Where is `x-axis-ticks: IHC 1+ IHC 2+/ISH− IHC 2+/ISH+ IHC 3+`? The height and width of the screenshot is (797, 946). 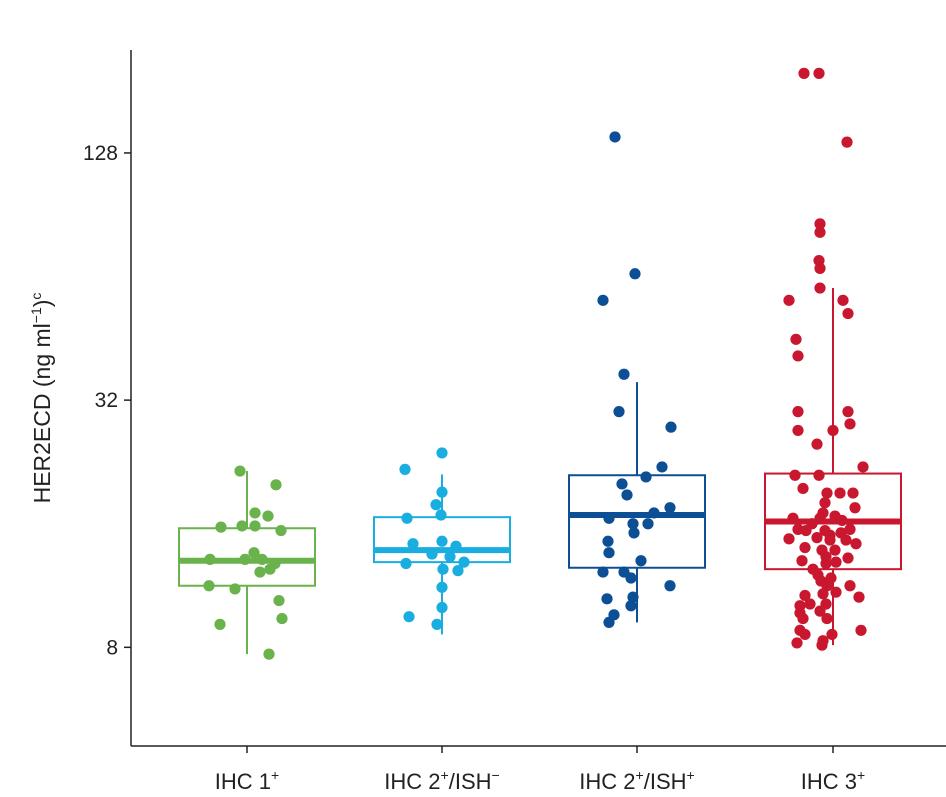
x-axis-ticks: IHC 1+ IHC 2+/ISH− IHC 2+/ISH+ IHC 3+ is located at coordinates (540, 770).